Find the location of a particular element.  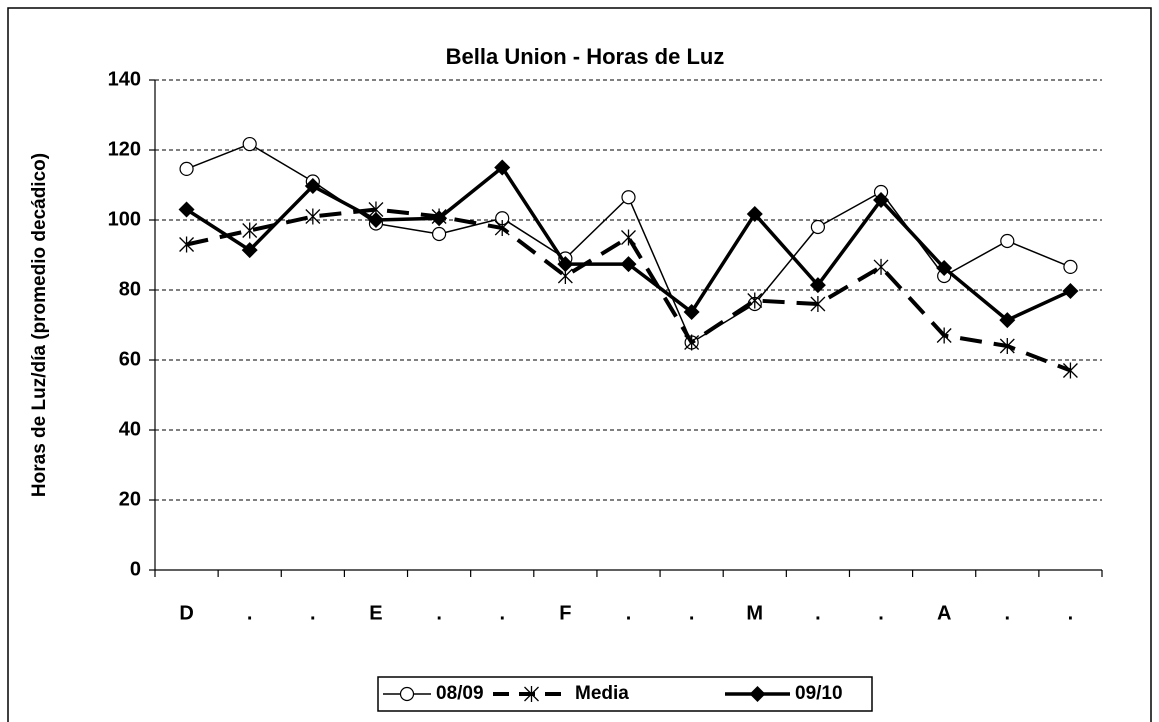

y-tick-label: 80 is located at coordinates (130, 289).